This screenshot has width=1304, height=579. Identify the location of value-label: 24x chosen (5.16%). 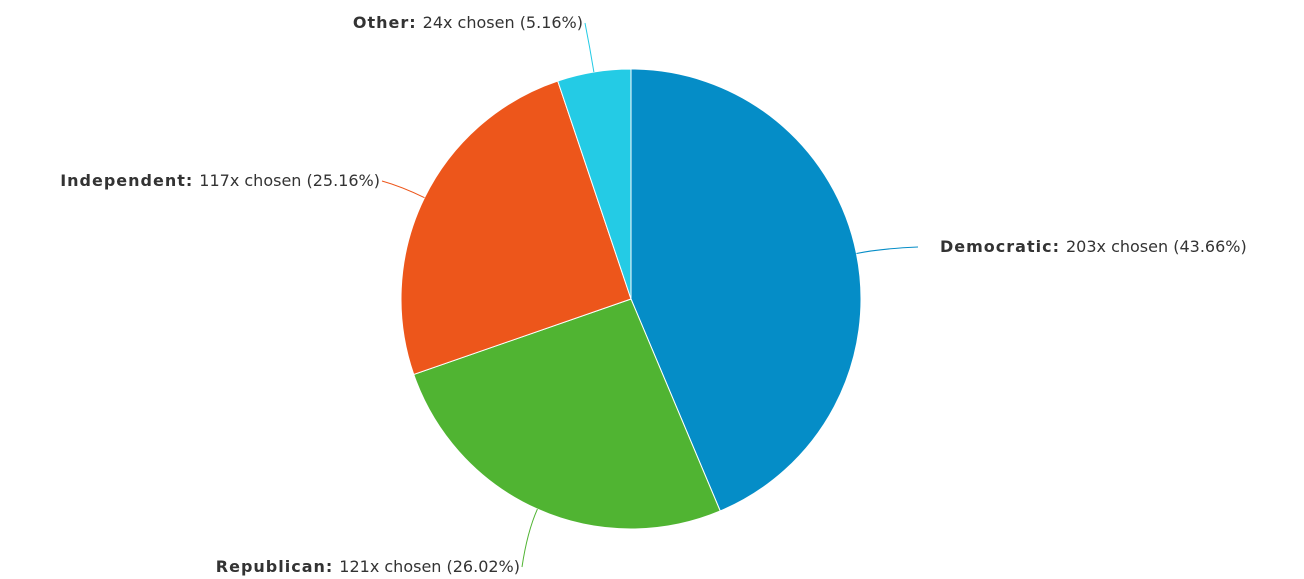
(503, 22).